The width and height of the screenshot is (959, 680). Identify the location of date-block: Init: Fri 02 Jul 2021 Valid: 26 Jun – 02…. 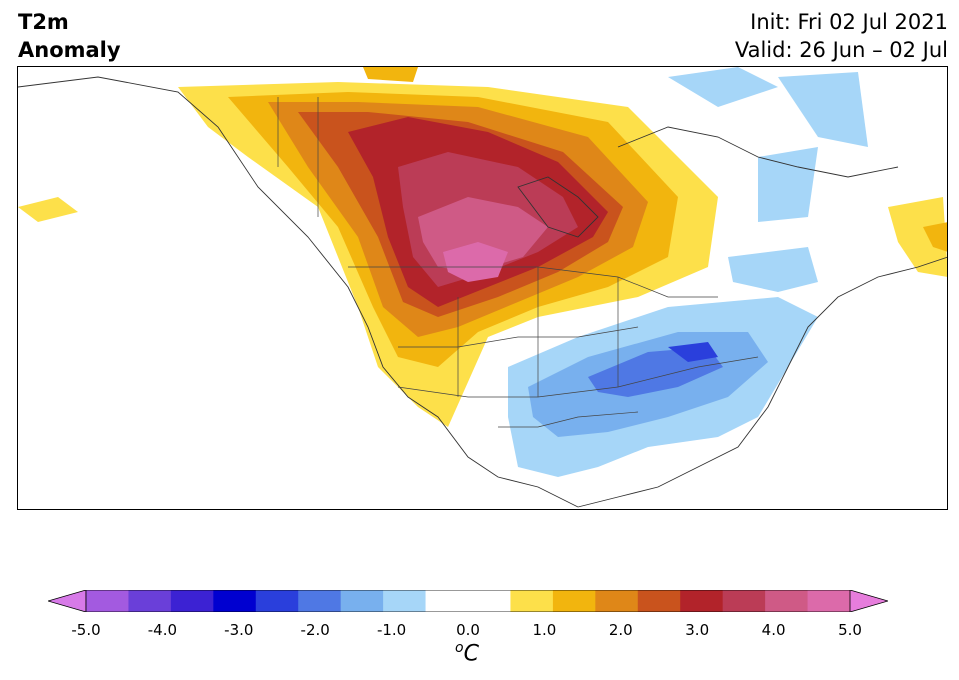
(841, 36).